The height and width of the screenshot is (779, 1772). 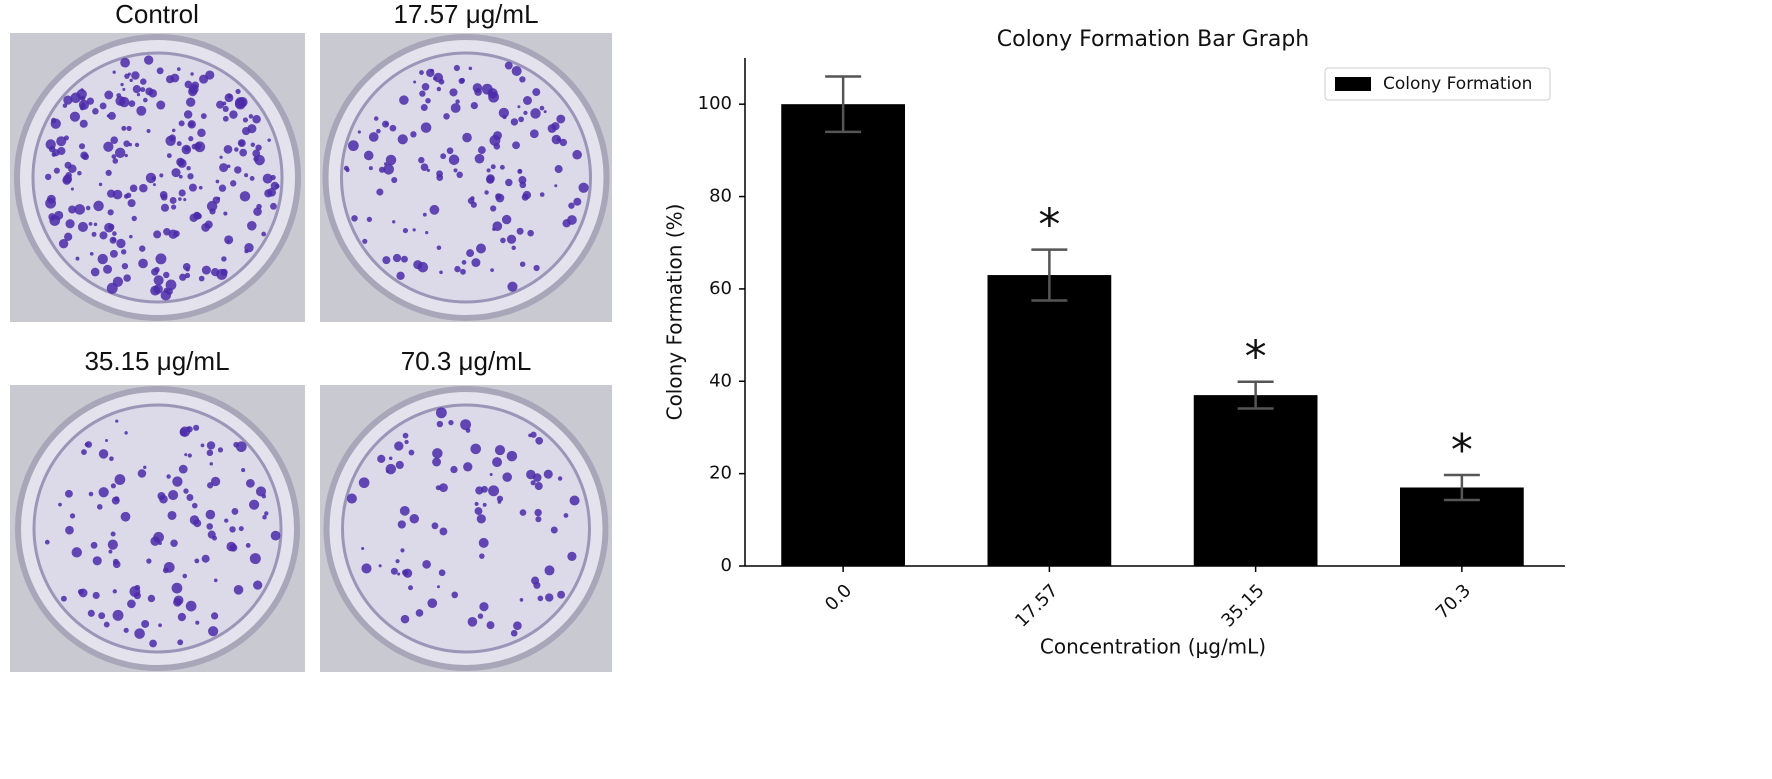 I want to click on panel-label: 17.57 μg/mL, so click(x=465, y=14).